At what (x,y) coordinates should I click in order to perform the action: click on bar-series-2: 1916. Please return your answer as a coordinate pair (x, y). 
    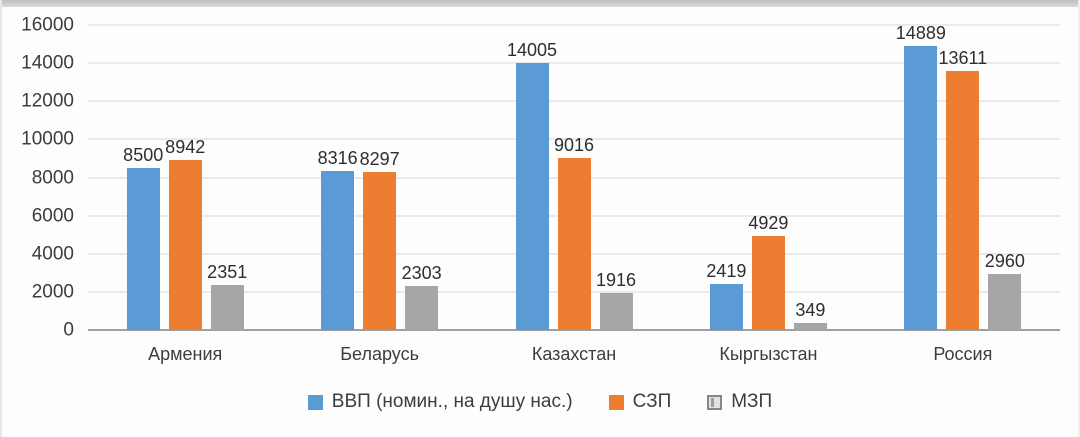
    Looking at the image, I should click on (616, 300).